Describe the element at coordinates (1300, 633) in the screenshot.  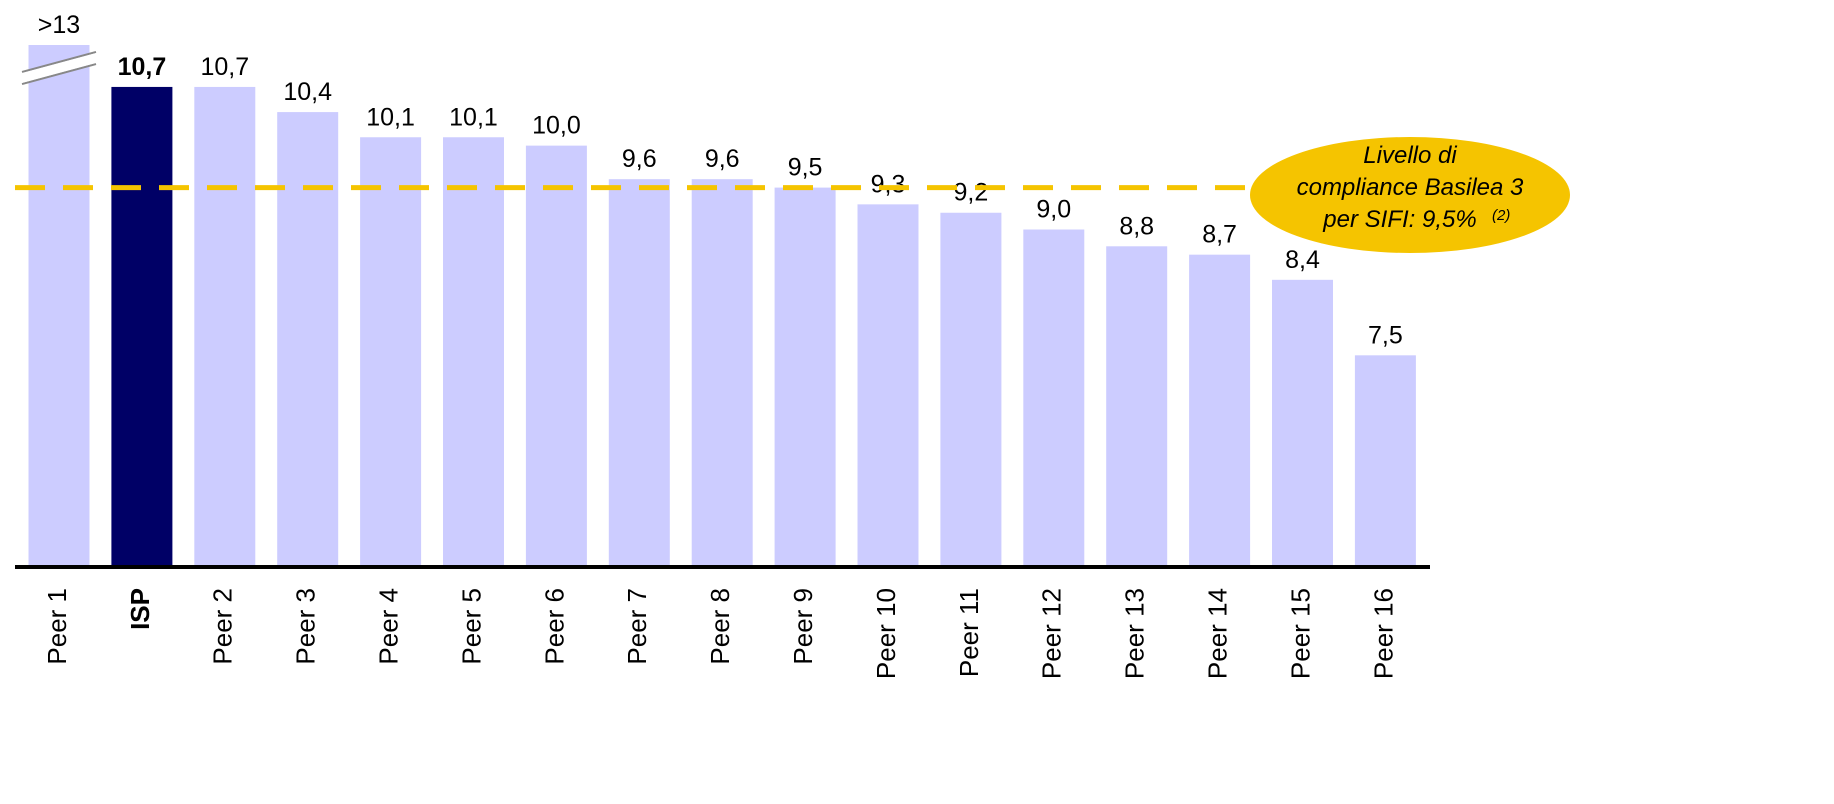
I see `x-tick-label: Peer 15` at that location.